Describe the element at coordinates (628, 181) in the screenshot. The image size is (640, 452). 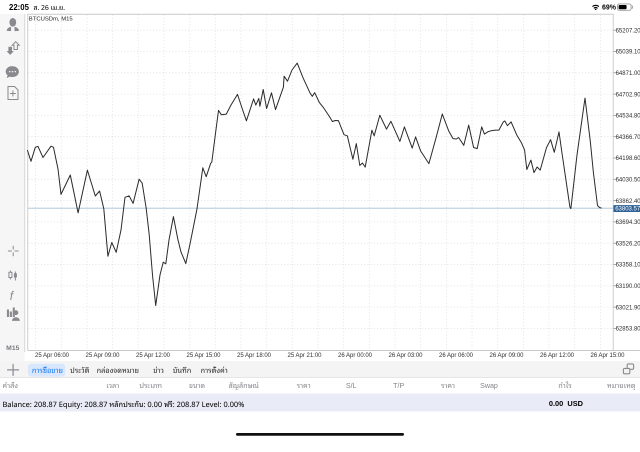
I see `svg-text: 64030.50` at that location.